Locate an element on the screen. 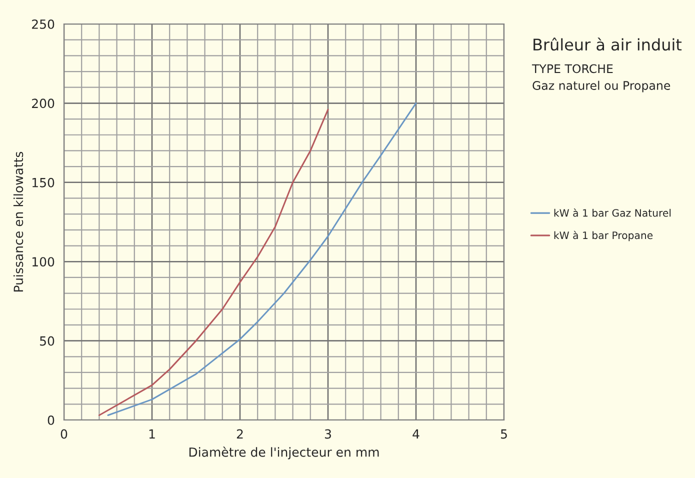  x-tick-label: 5 is located at coordinates (503, 434).